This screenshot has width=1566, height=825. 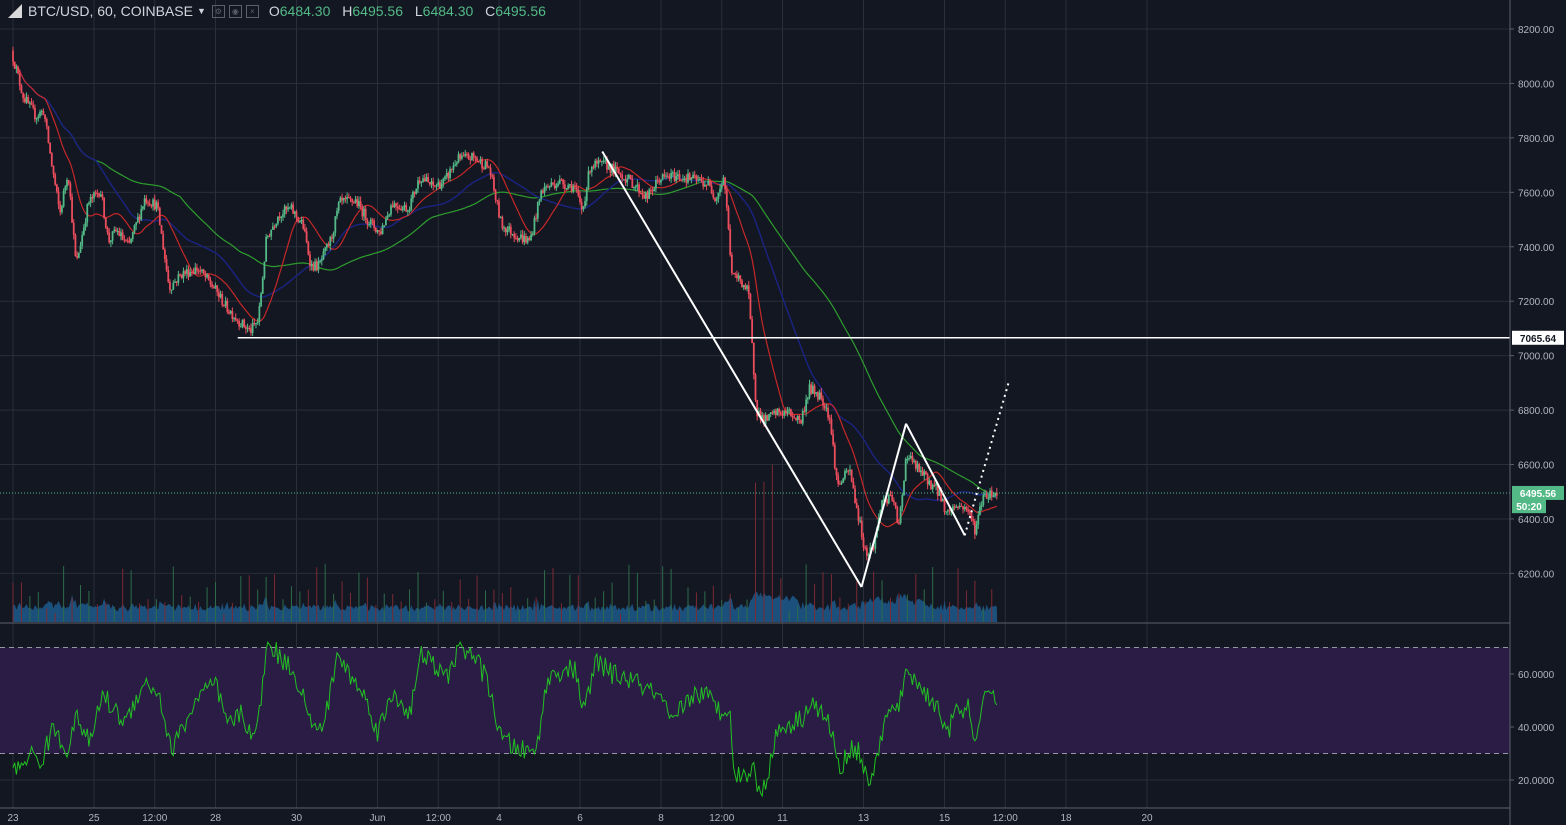 What do you see at coordinates (1536, 411) in the screenshot?
I see `price-tick-label: 6800.00` at bounding box center [1536, 411].